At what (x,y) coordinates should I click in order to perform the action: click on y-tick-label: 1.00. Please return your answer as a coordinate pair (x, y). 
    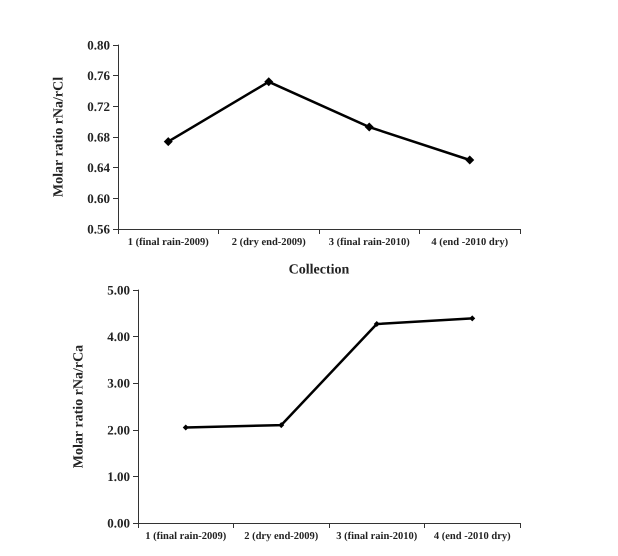
    Looking at the image, I should click on (118, 476).